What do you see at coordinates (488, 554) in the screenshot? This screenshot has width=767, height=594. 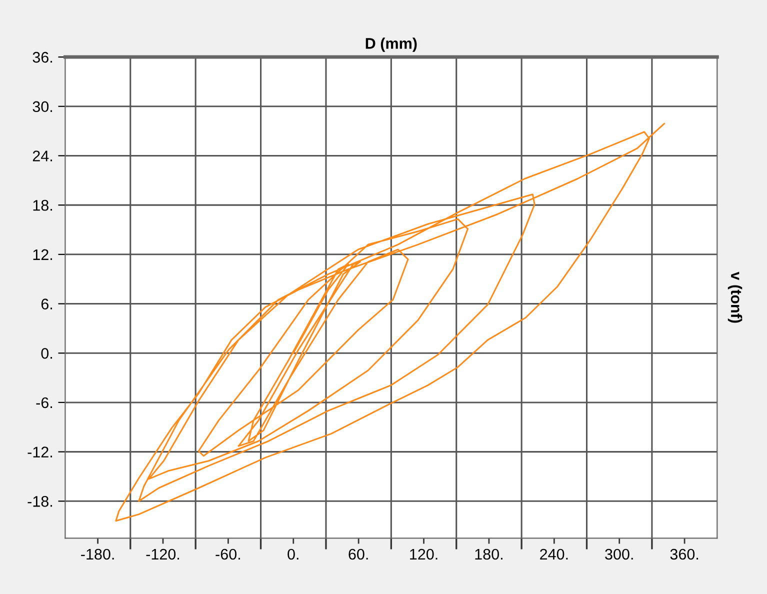 I see `x-tick-label: 180.` at bounding box center [488, 554].